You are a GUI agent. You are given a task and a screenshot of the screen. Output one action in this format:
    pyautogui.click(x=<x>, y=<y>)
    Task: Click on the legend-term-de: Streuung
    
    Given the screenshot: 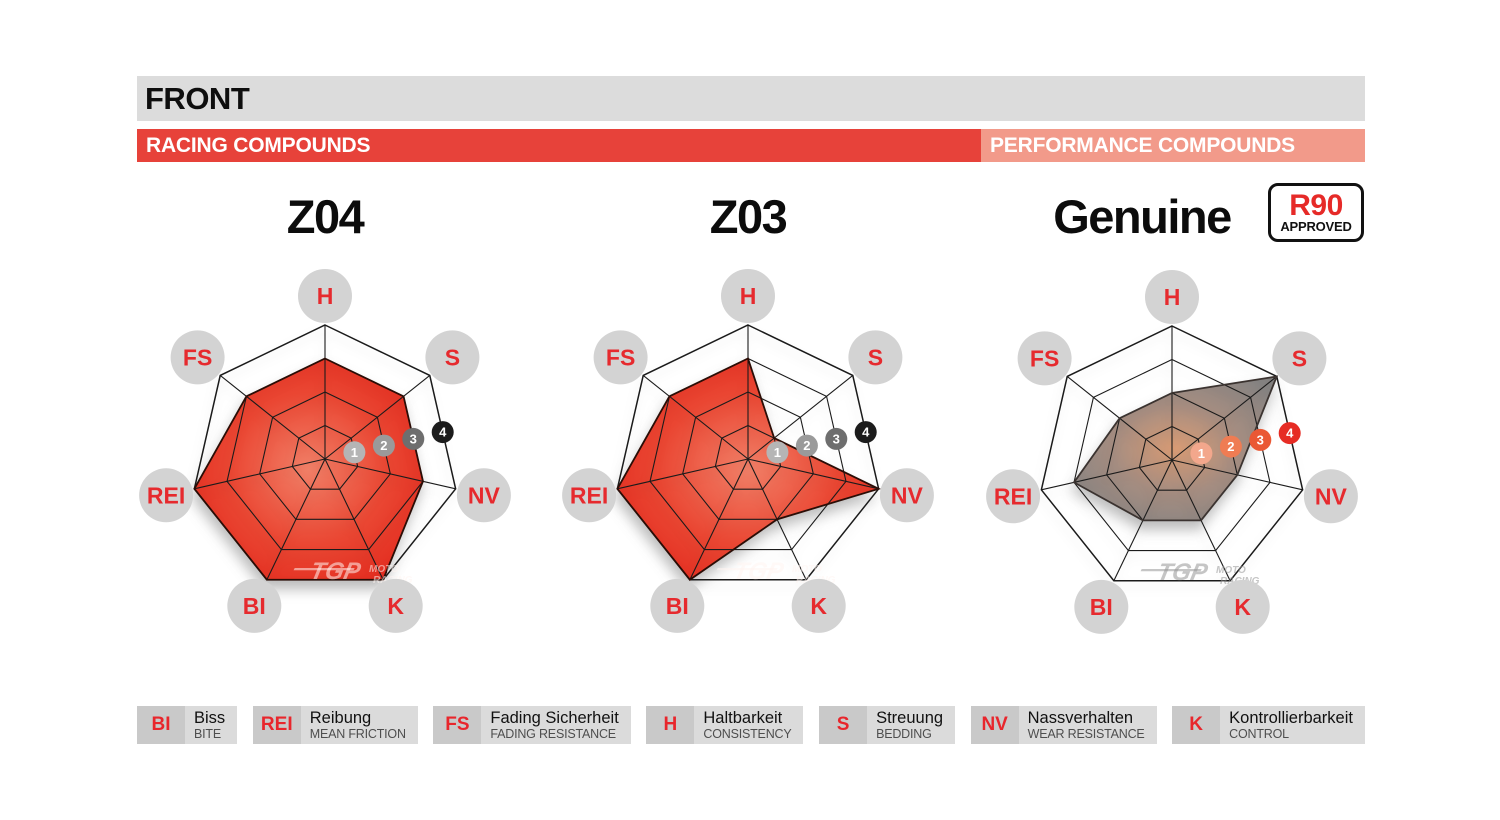 What is the action you would take?
    pyautogui.click(x=910, y=718)
    